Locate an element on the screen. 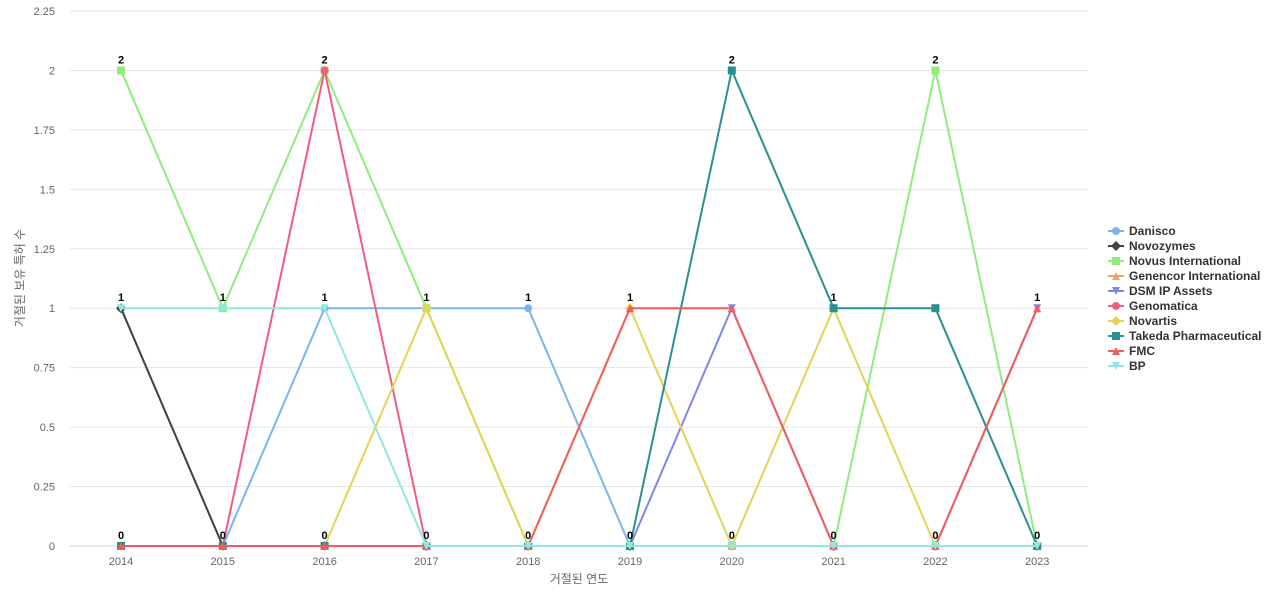 The width and height of the screenshot is (1280, 600). x-tick-label: 2014 is located at coordinates (121, 562).